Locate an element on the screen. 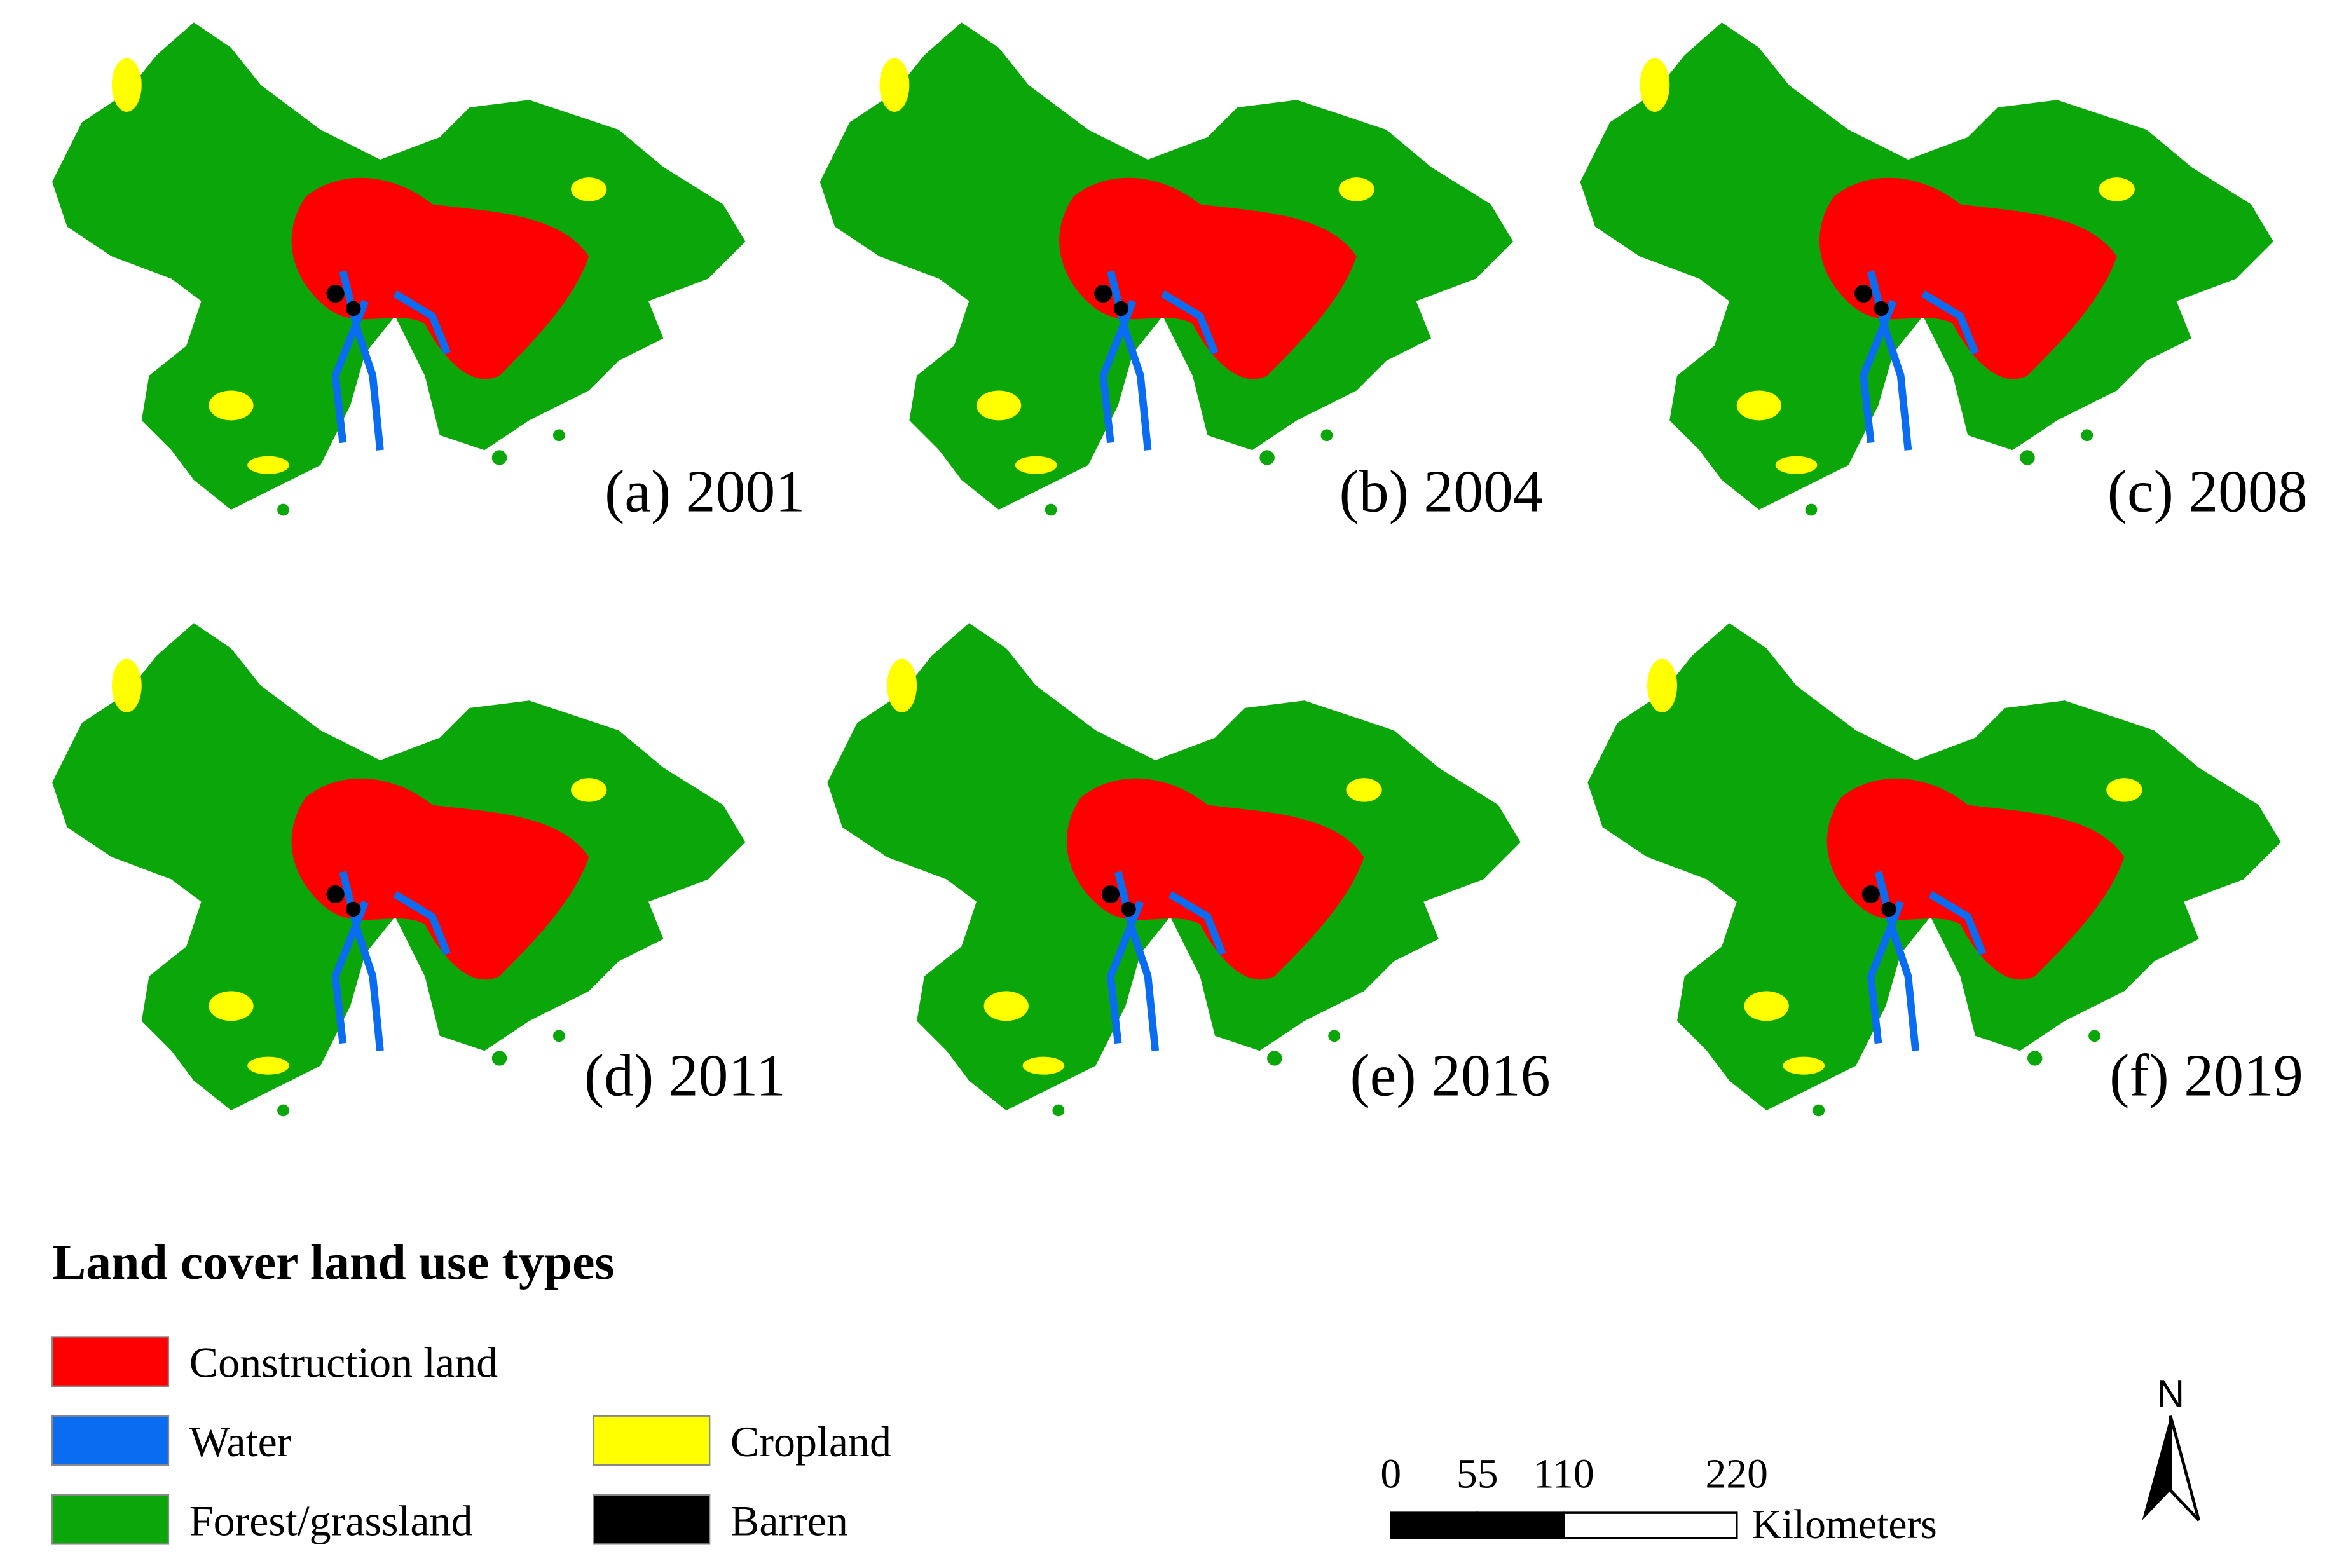 This screenshot has width=2330, height=1568. panel-label: (b) 2004 is located at coordinates (1441, 491).